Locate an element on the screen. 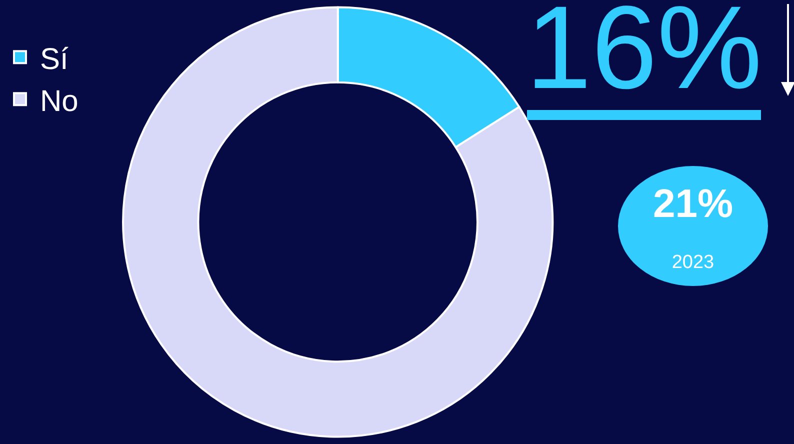  text: 21% is located at coordinates (693, 204).